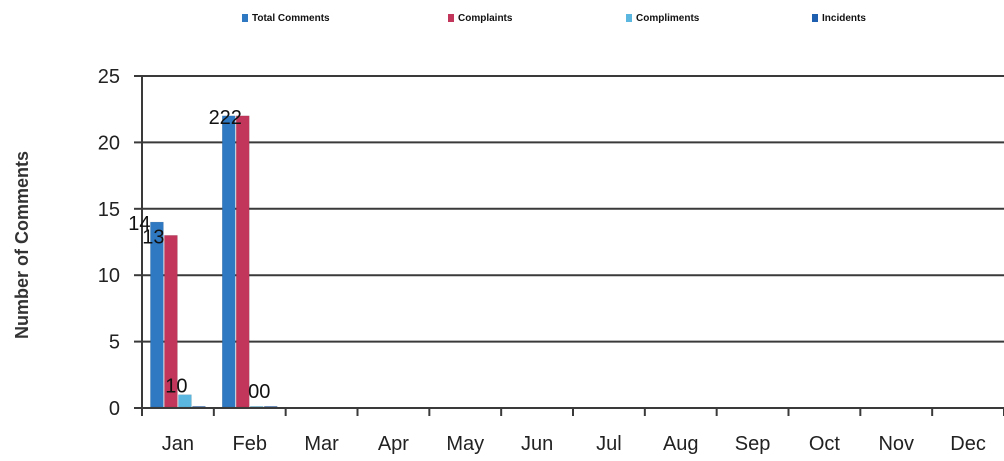 Image resolution: width=1004 pixels, height=461 pixels. What do you see at coordinates (259, 392) in the screenshot?
I see `data-label: 00` at bounding box center [259, 392].